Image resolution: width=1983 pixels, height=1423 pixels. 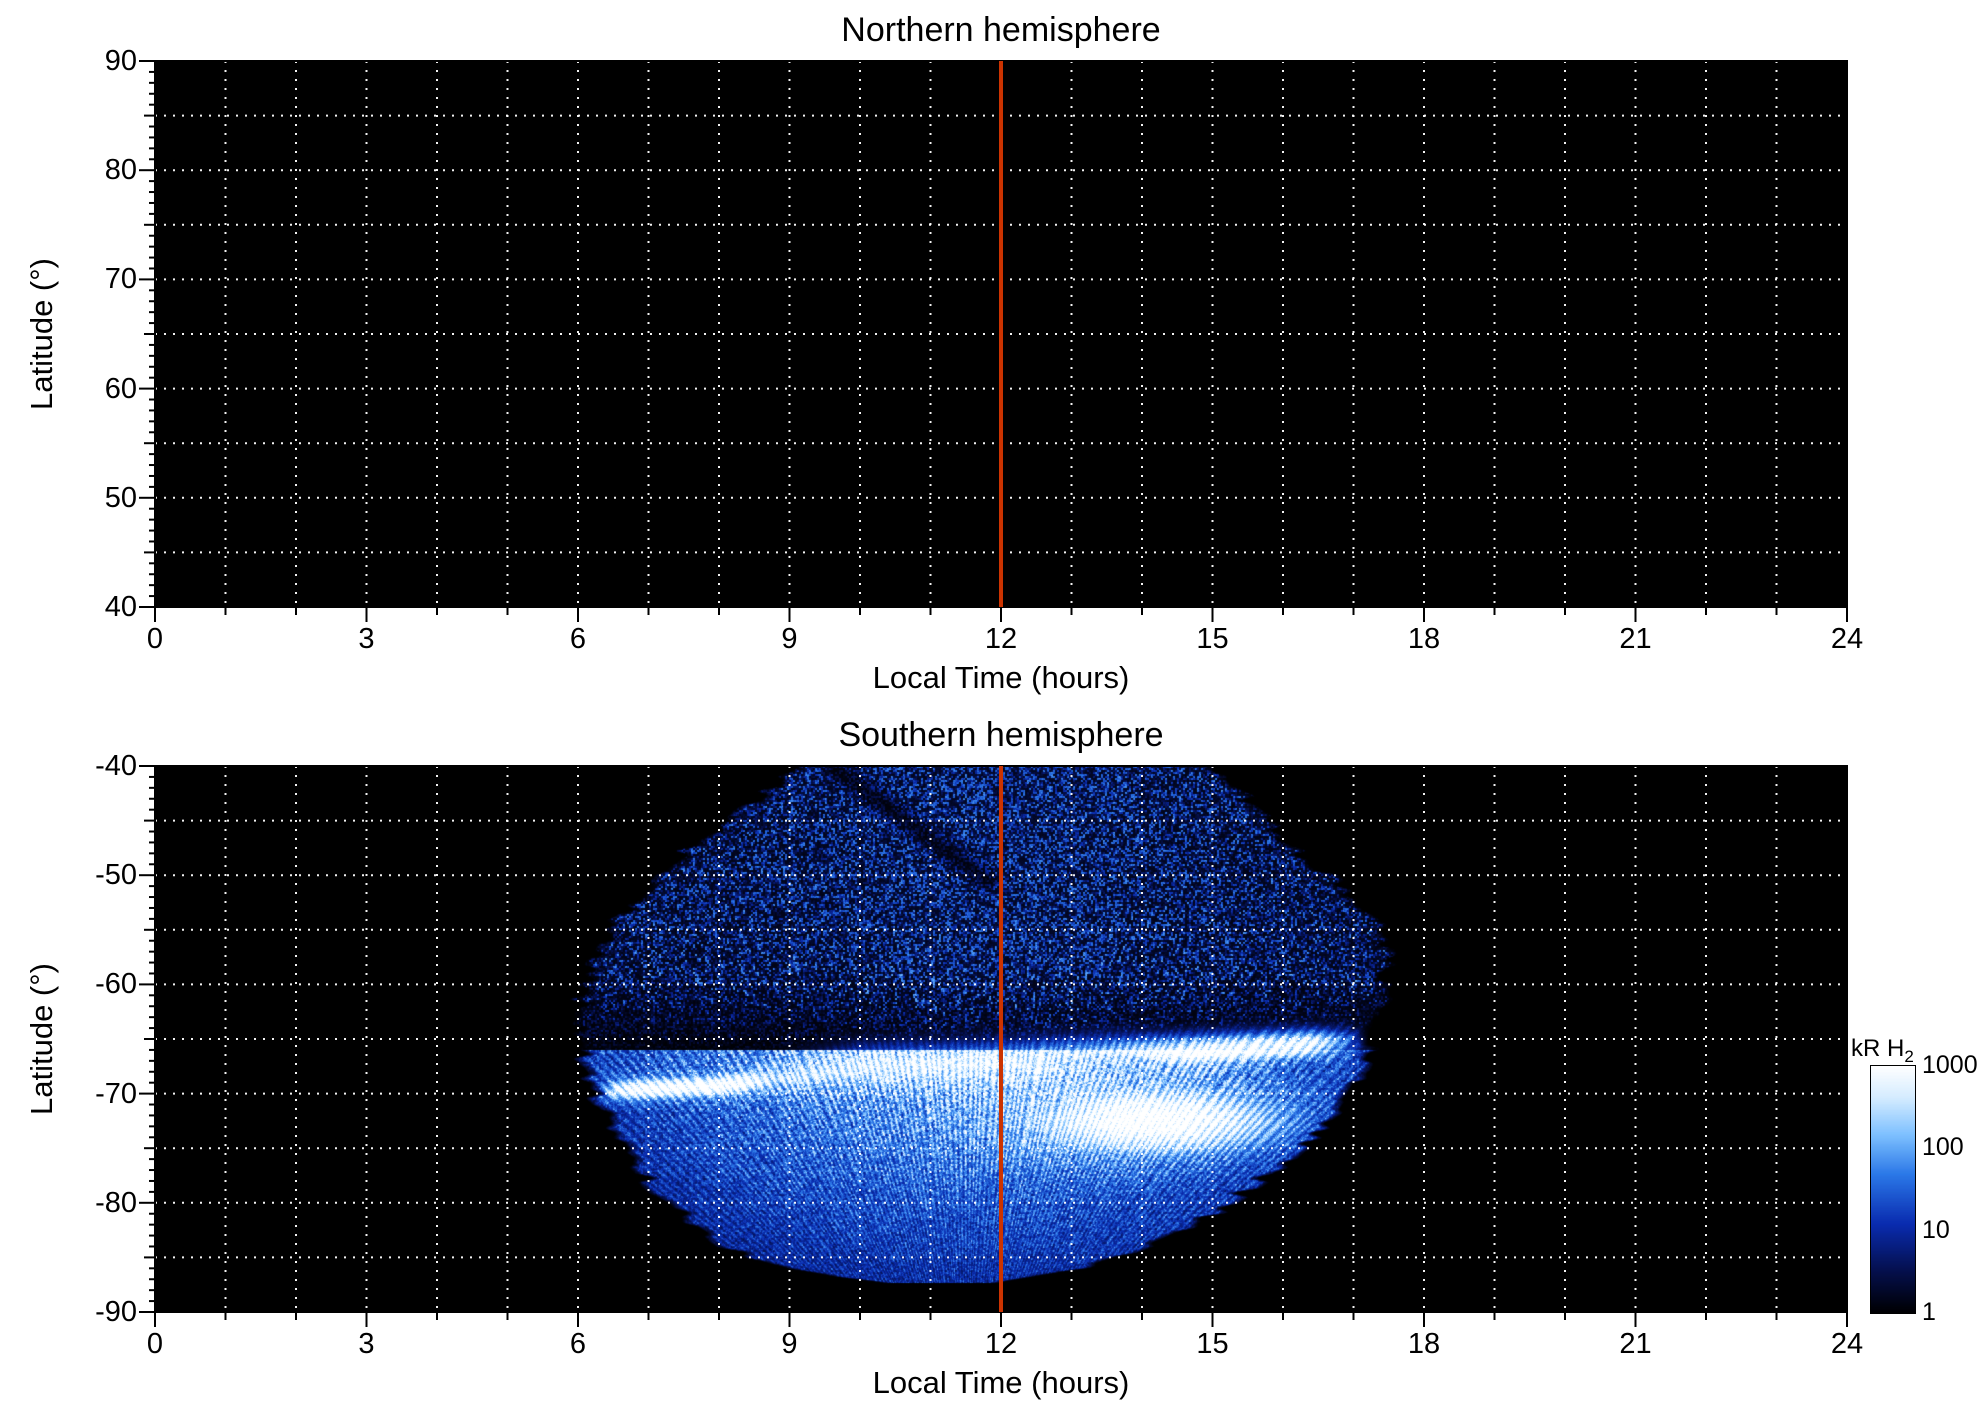 What do you see at coordinates (116, 1202) in the screenshot?
I see `south-y-tick-label: -80` at bounding box center [116, 1202].